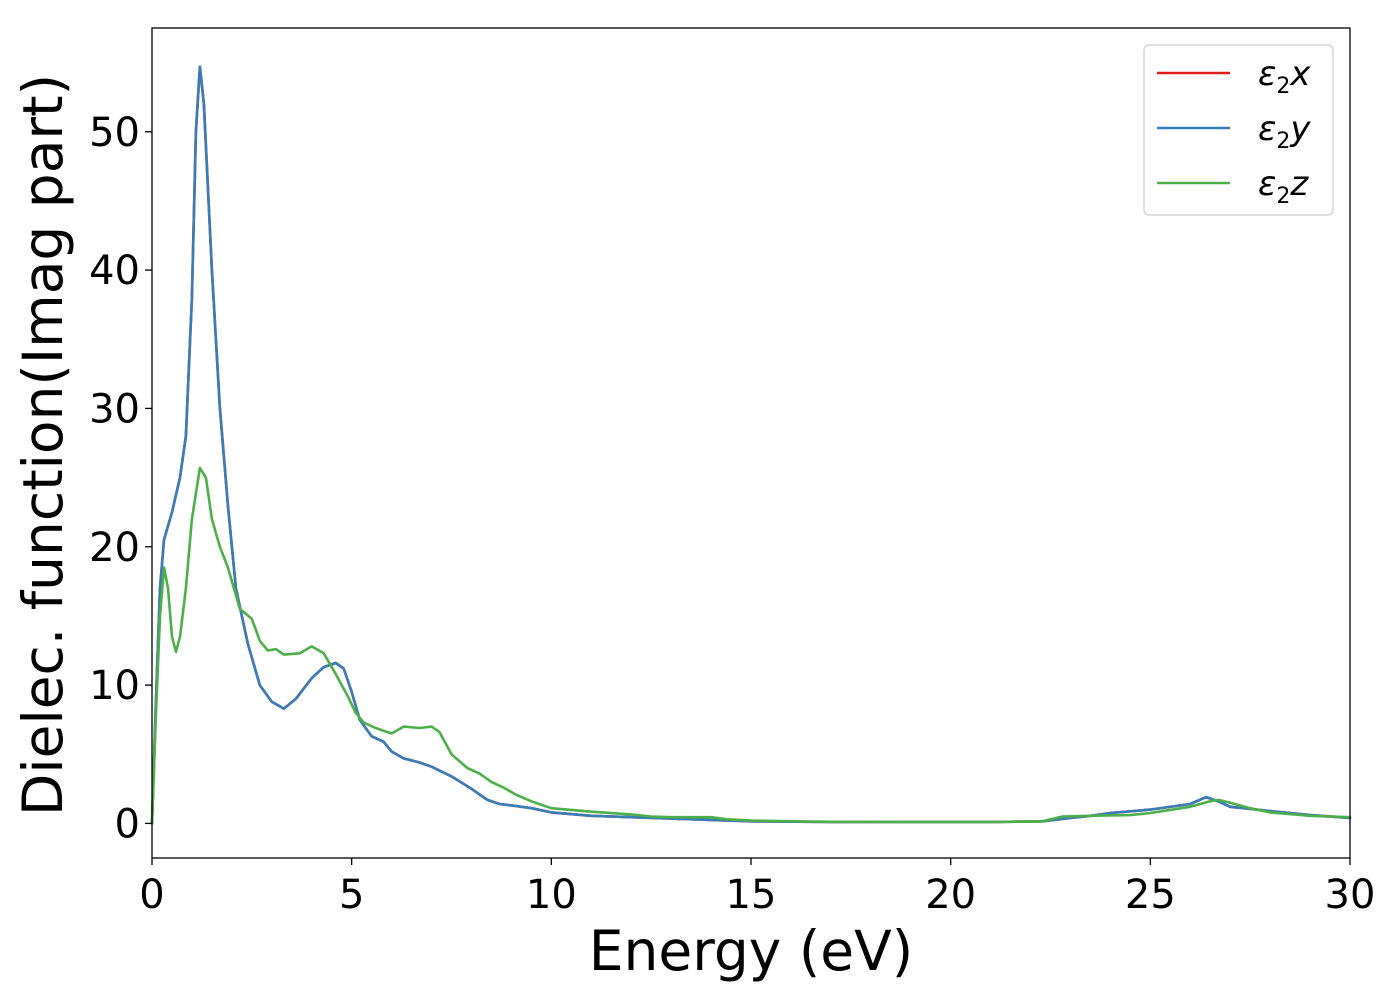 The width and height of the screenshot is (1400, 1000). What do you see at coordinates (114, 409) in the screenshot?
I see `y-tick-label: 30` at bounding box center [114, 409].